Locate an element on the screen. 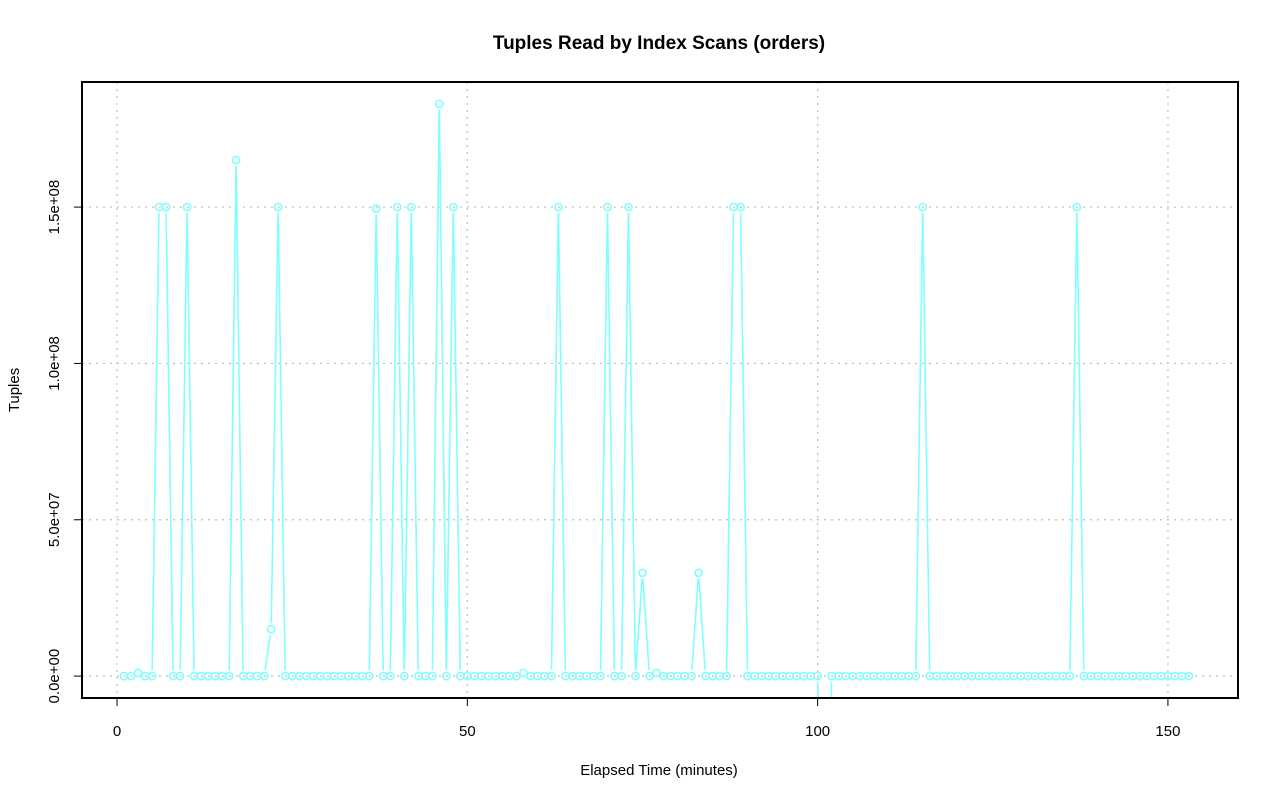  chart-title: Tuples Read by Index Scans (orders) is located at coordinates (659, 43).